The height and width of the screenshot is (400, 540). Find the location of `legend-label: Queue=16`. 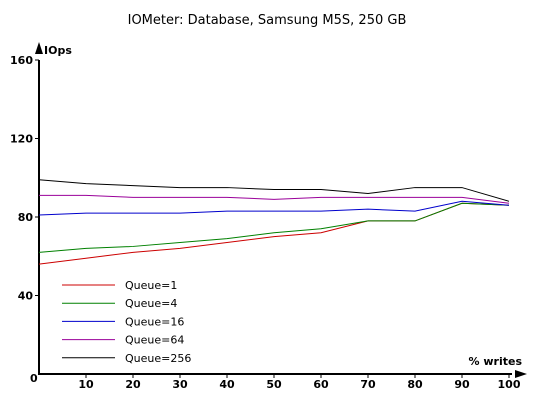

legend-label: Queue=16 is located at coordinates (154, 321).